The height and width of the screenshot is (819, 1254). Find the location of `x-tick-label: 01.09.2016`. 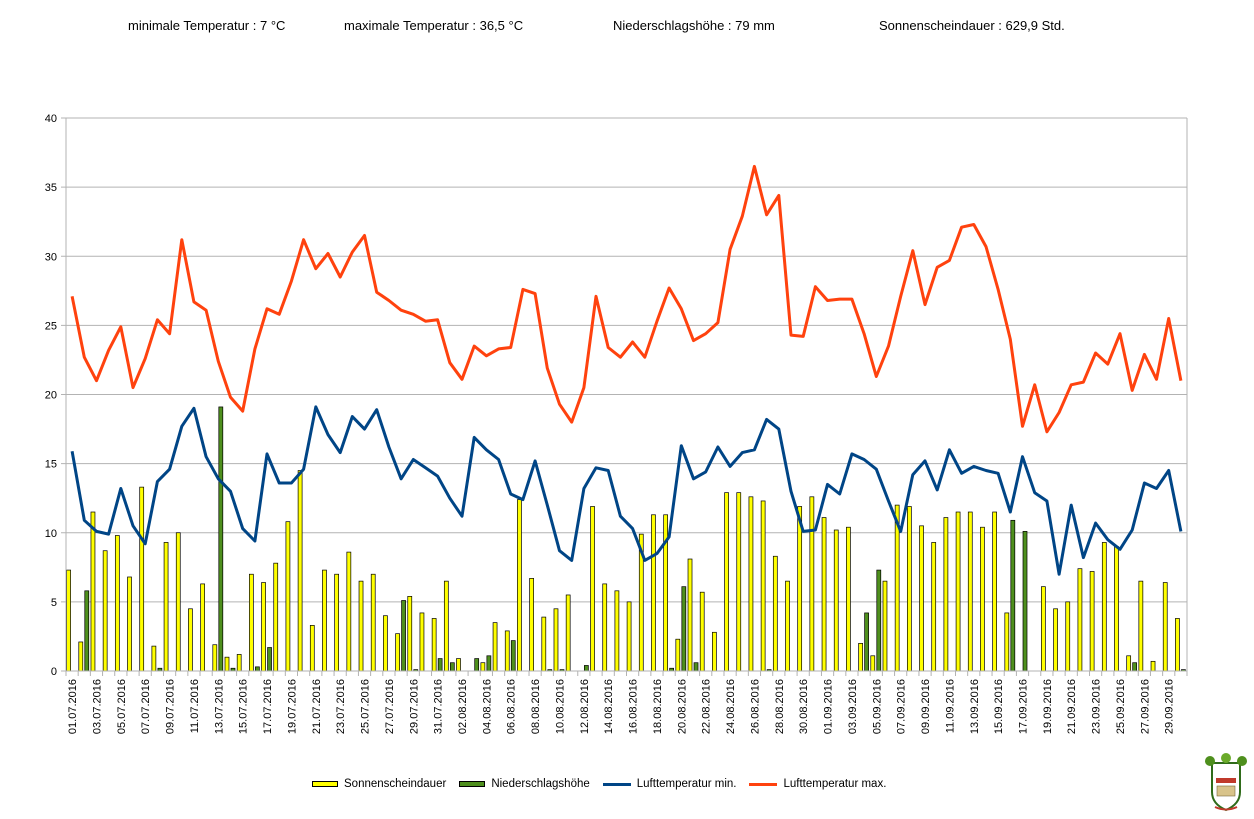

x-tick-label: 01.09.2016 is located at coordinates (829, 706).